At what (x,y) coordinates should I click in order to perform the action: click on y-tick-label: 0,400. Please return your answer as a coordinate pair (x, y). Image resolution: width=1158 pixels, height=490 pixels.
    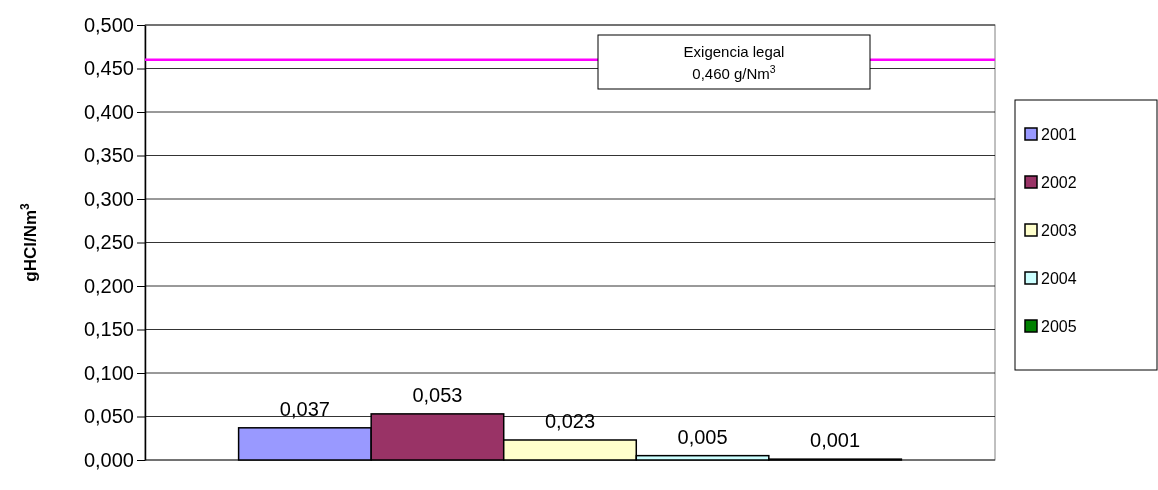
    Looking at the image, I should click on (108, 111).